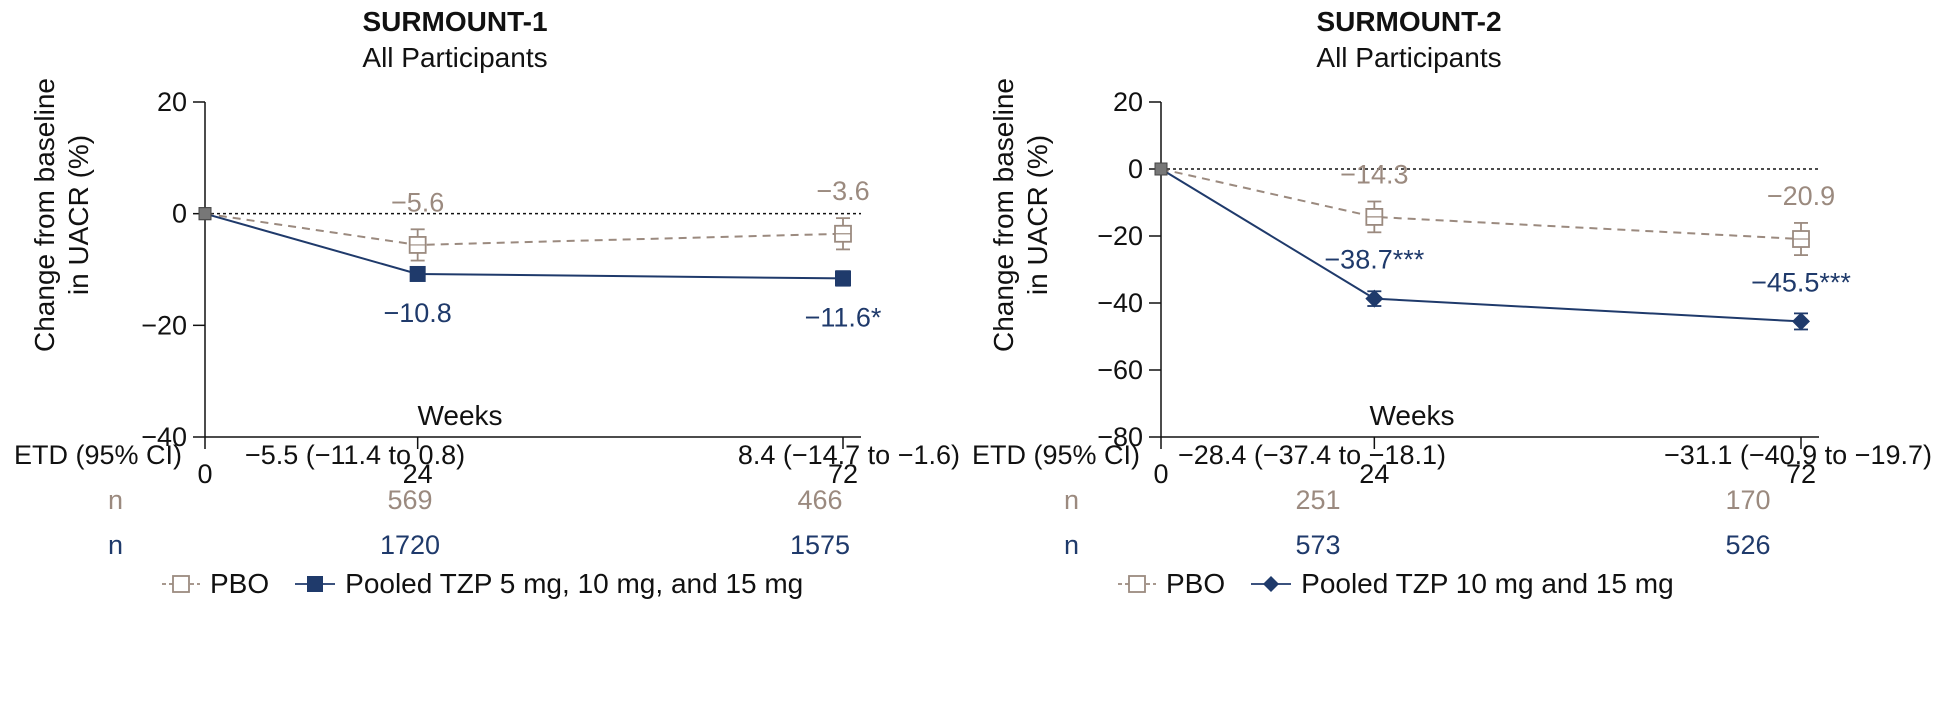  Describe the element at coordinates (1801, 282) in the screenshot. I see `data-label: −45.5***` at that location.